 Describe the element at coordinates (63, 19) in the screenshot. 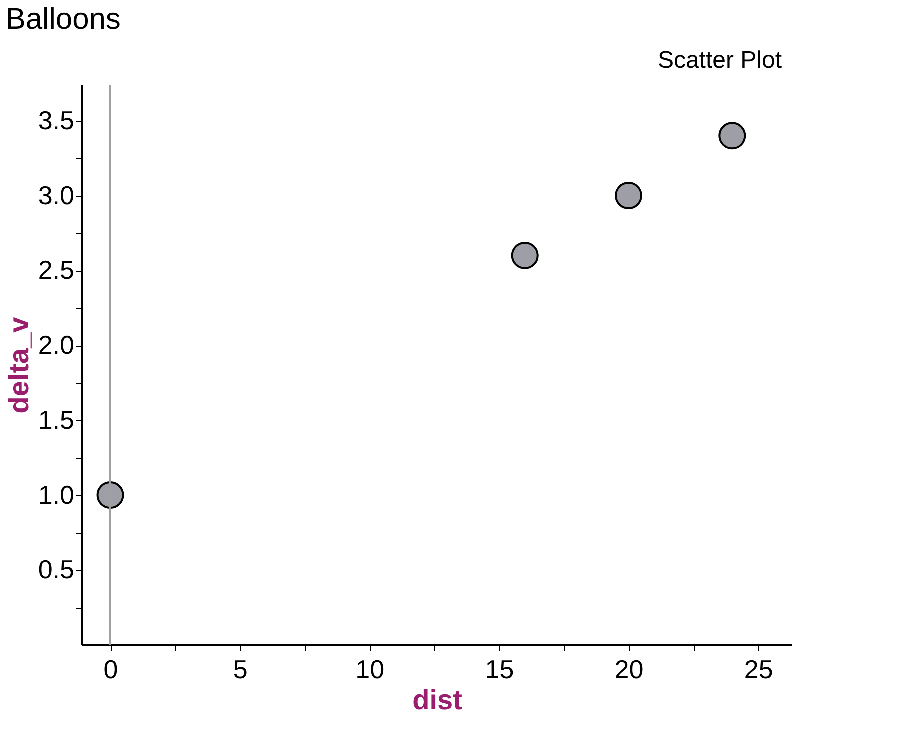

I see `chart-title: Balloons` at that location.